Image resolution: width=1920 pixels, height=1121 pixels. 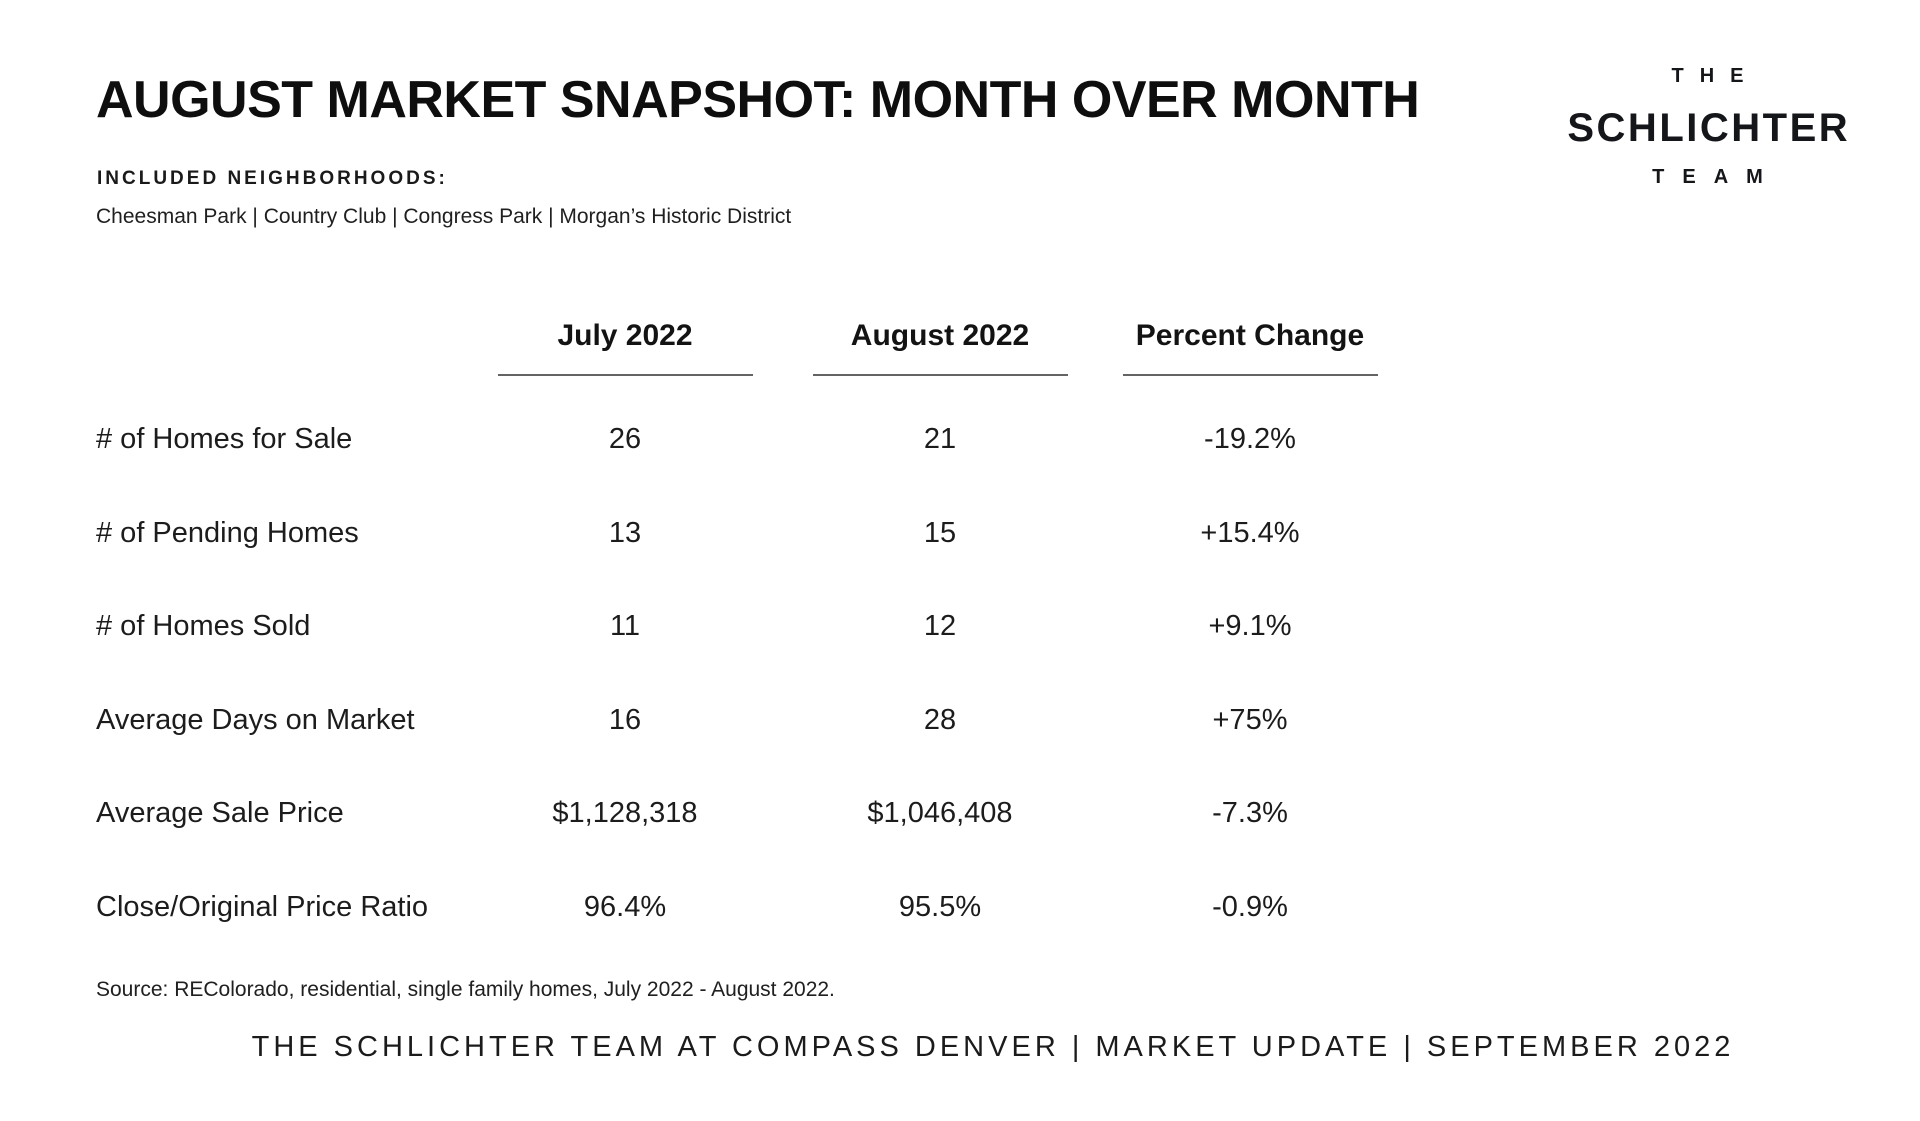 What do you see at coordinates (940, 532) in the screenshot?
I see `august-value: 15` at bounding box center [940, 532].